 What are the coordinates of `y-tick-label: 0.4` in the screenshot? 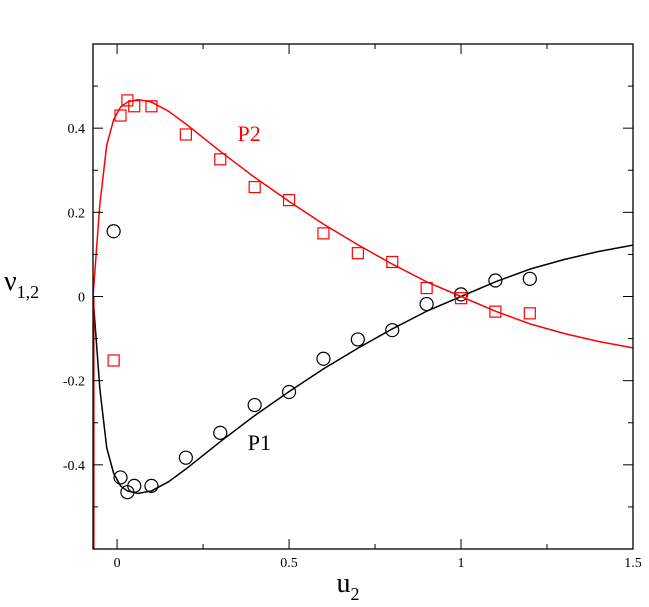 It's located at (77, 129).